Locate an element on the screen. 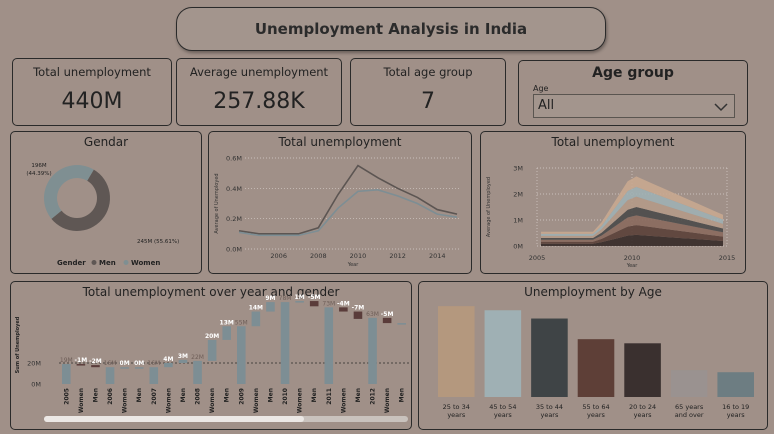 Image resolution: width=774 pixels, height=434 pixels. kpi-value: 7 is located at coordinates (428, 101).